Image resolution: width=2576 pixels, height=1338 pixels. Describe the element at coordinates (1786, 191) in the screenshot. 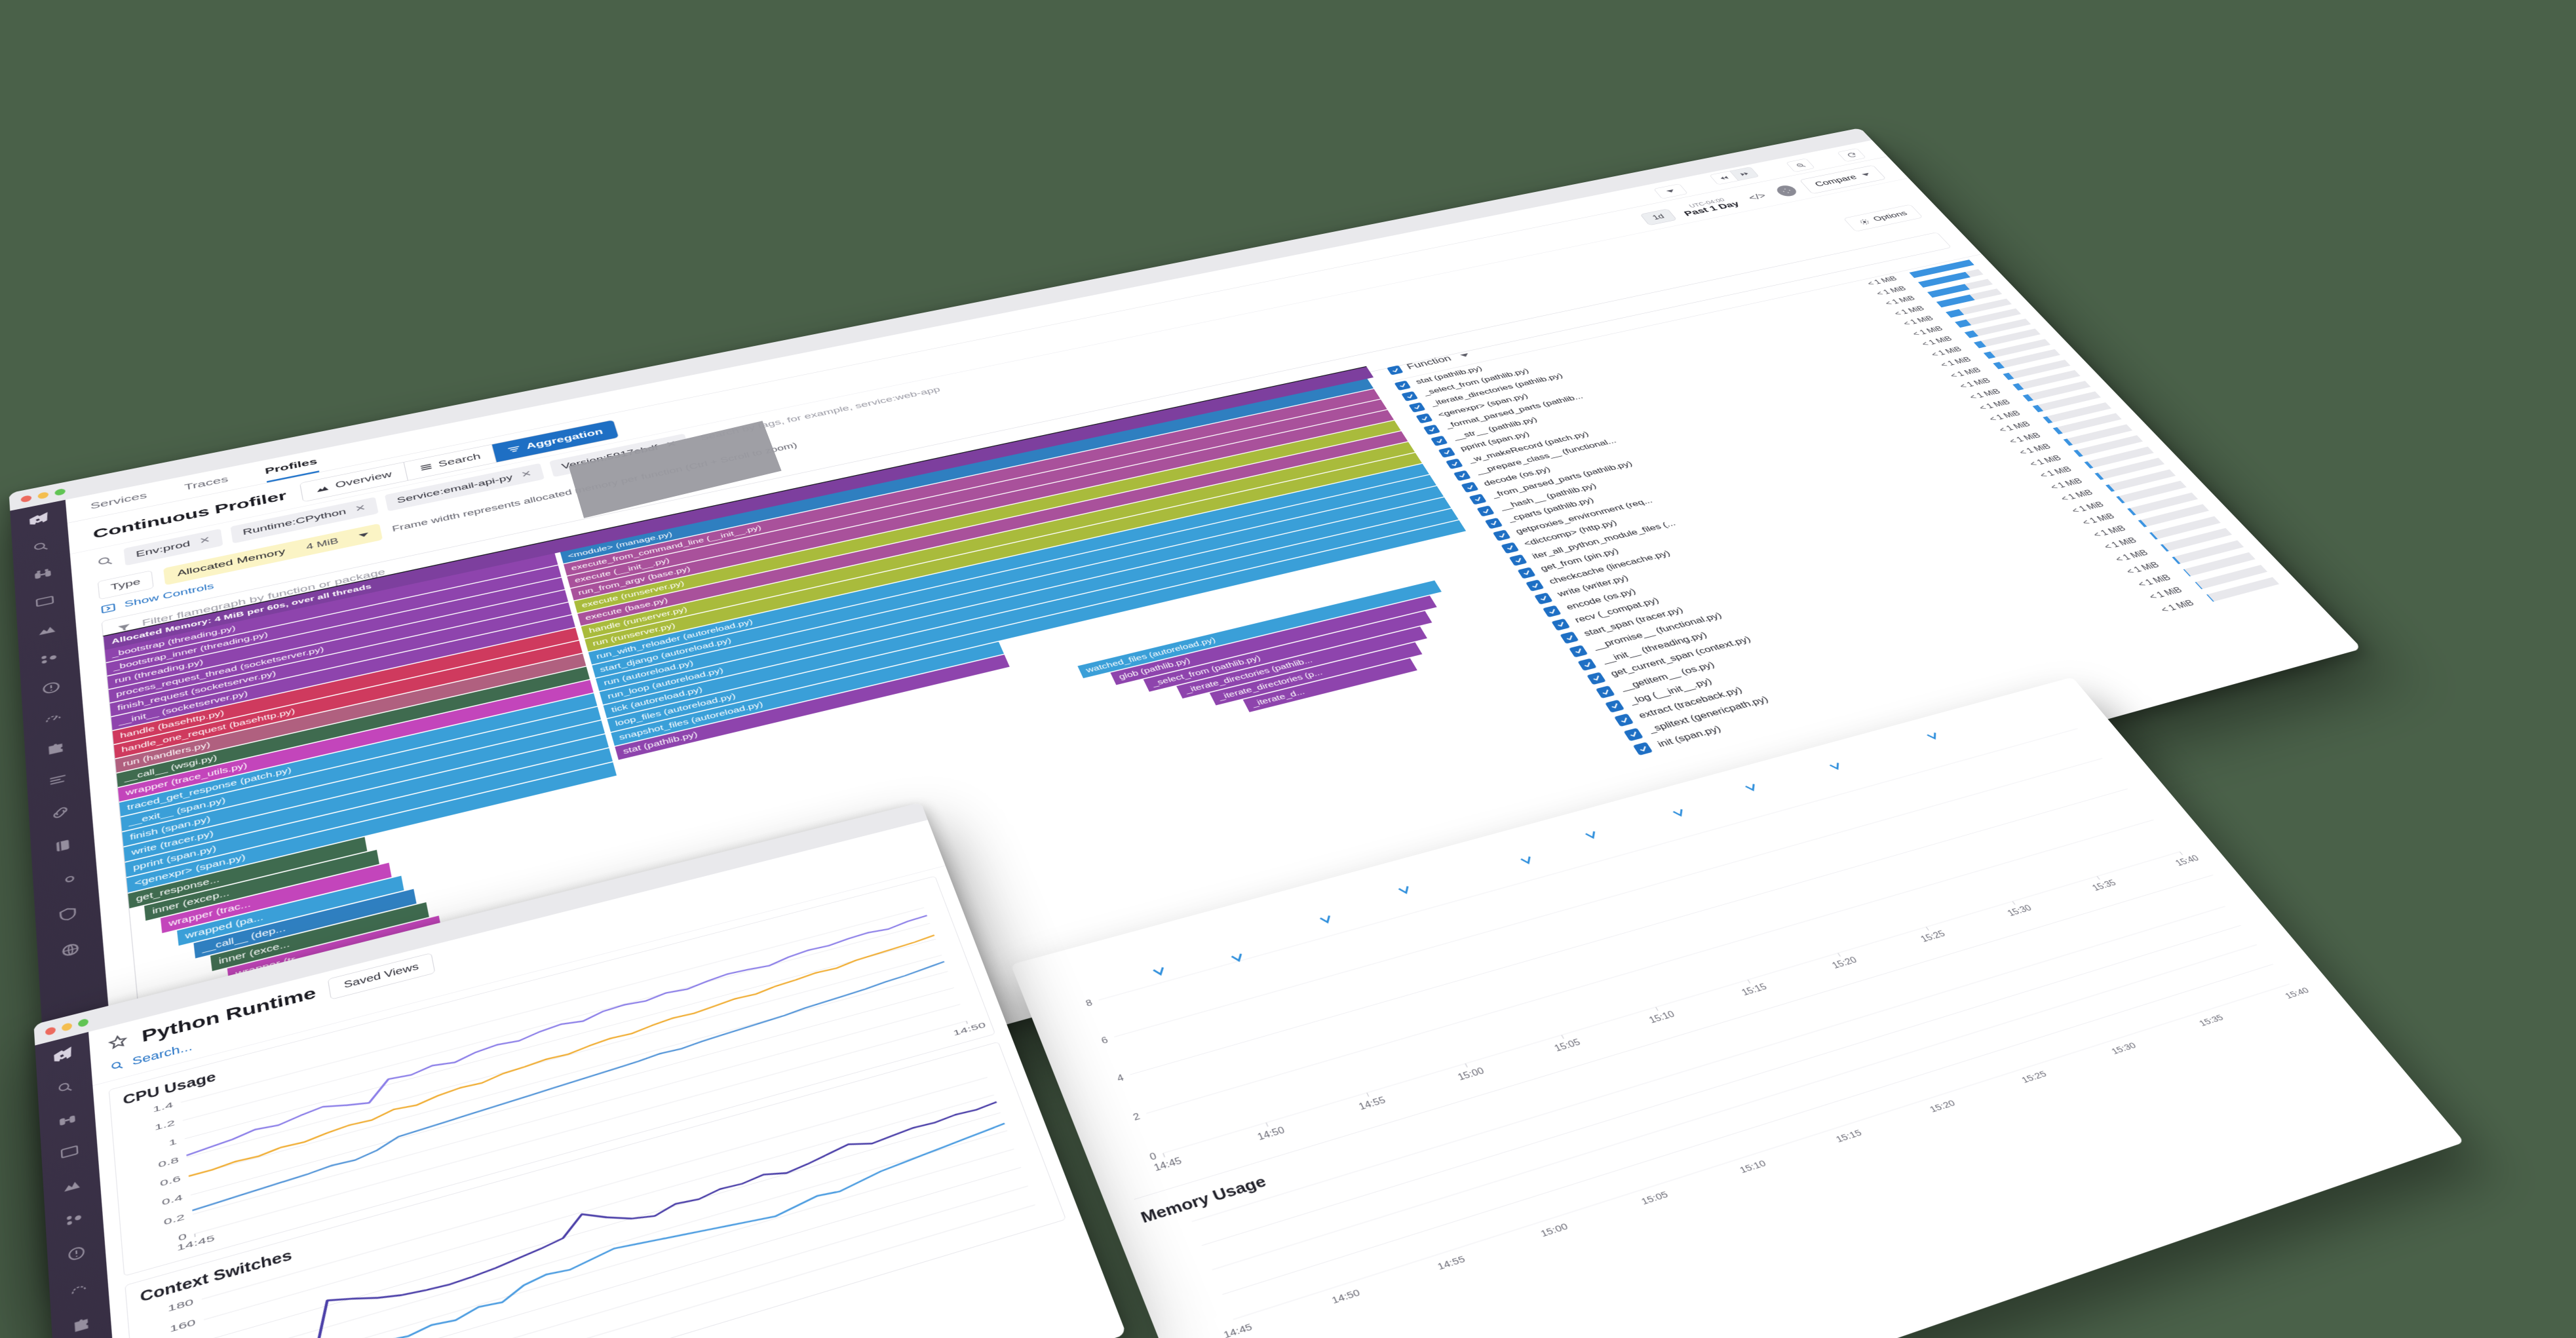

I see `gear-icon` at that location.